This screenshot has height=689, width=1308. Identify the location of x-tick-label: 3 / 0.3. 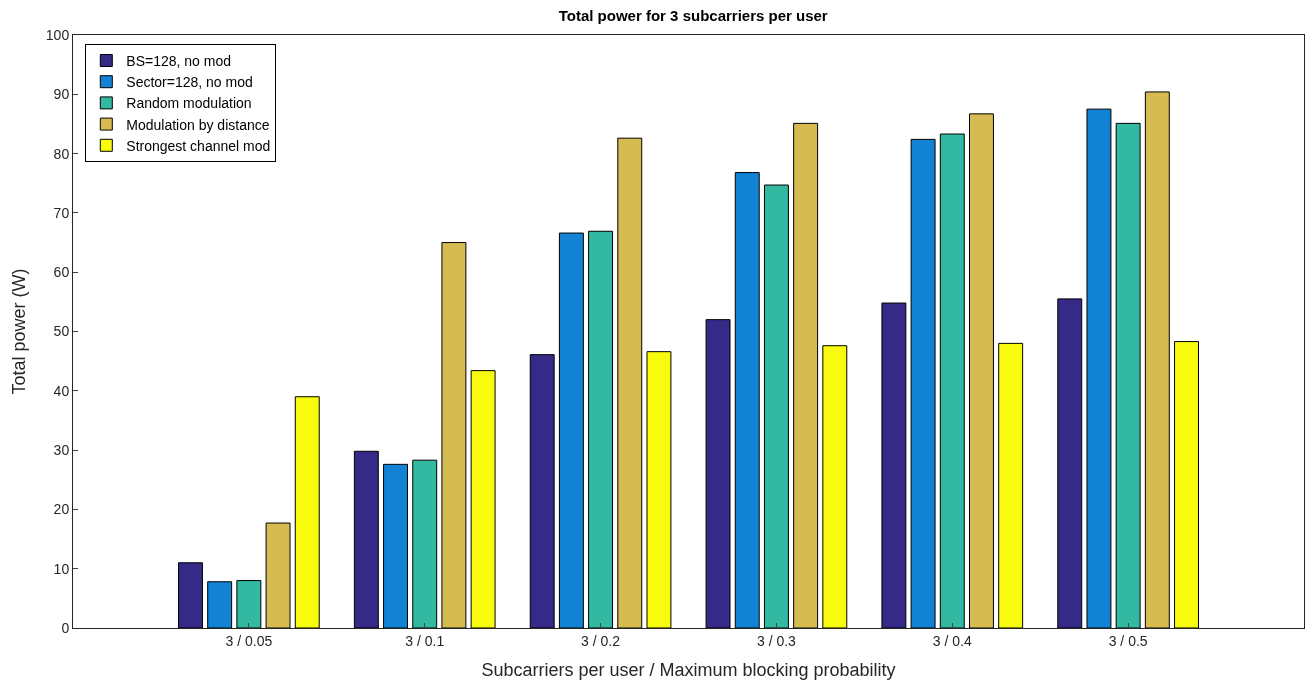
(776, 640).